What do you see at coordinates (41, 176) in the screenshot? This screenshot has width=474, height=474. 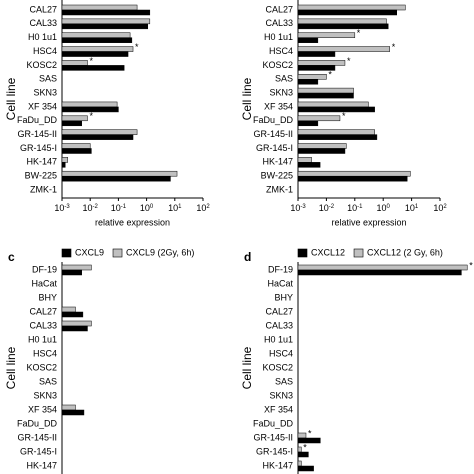 I see `category-label: BW-225` at bounding box center [41, 176].